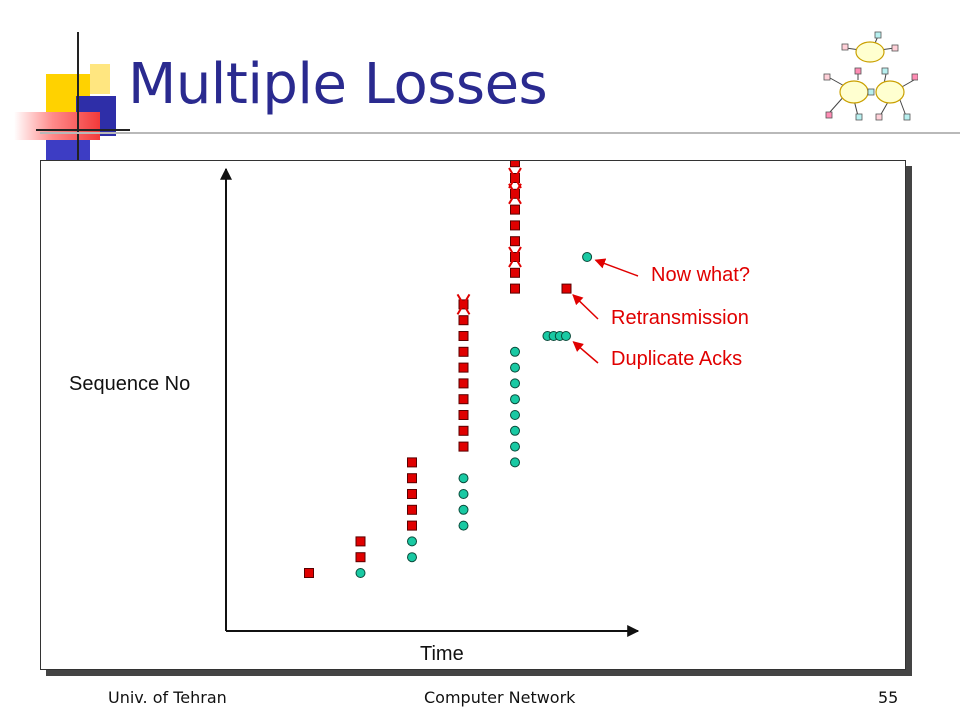 This screenshot has width=960, height=720. I want to click on page-number: 55, so click(888, 697).